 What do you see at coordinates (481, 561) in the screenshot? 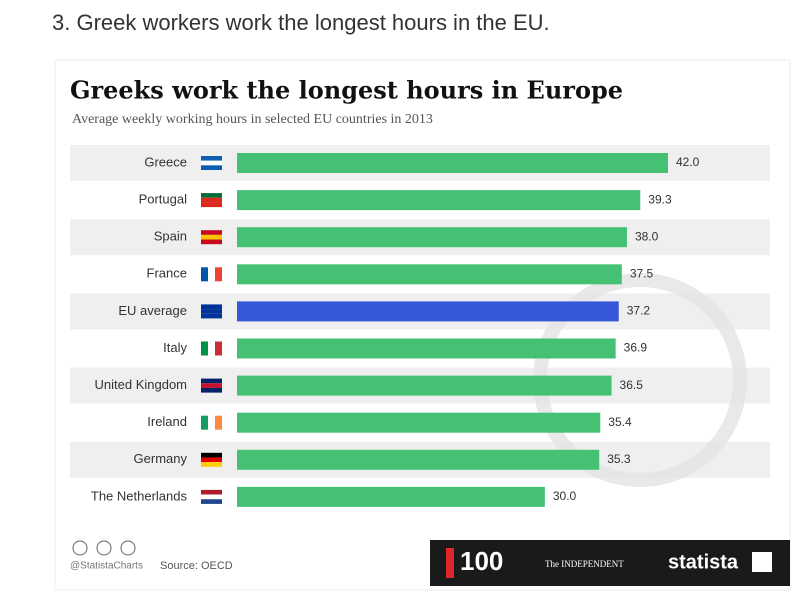
I see `logo: 100` at bounding box center [481, 561].